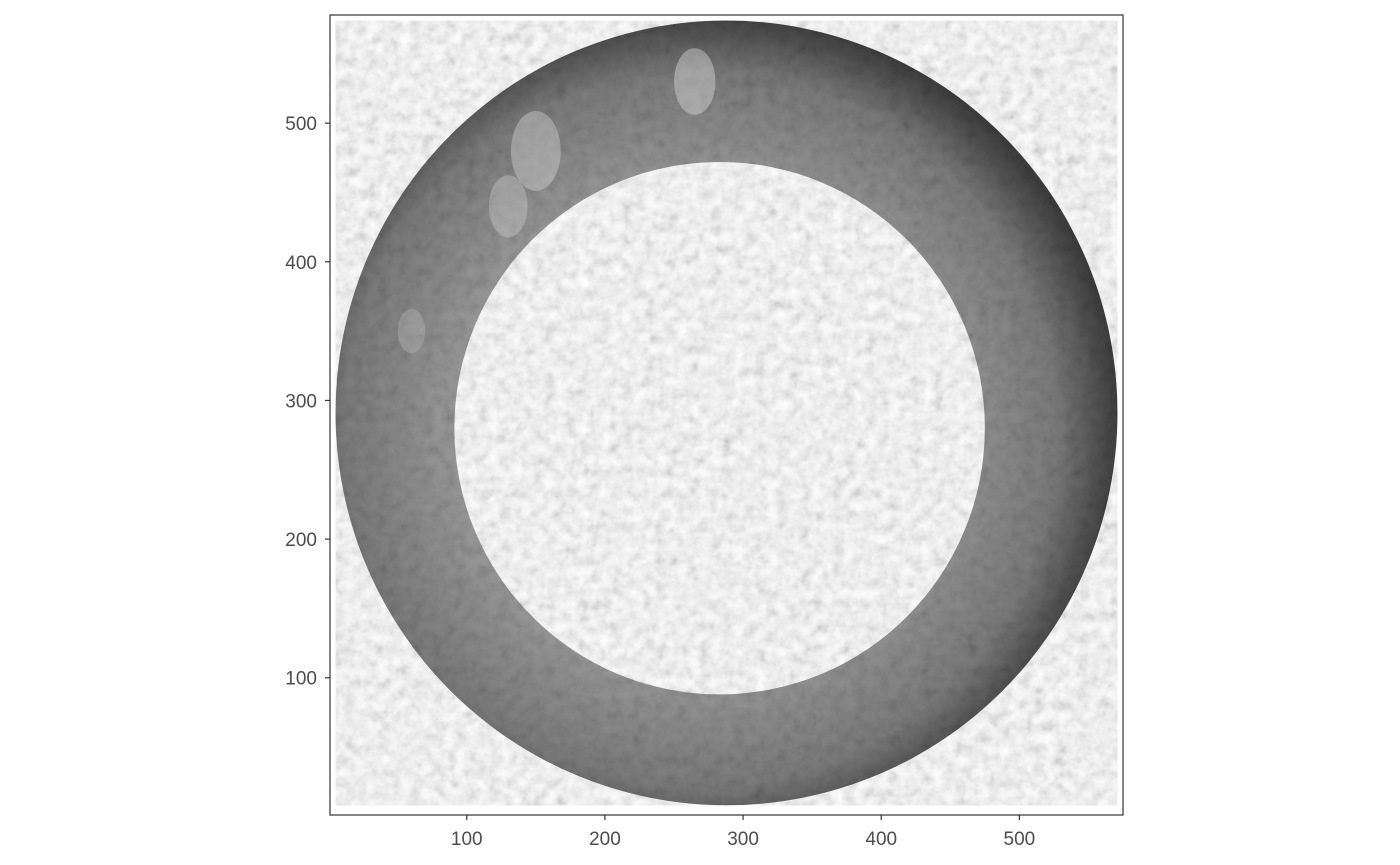  Describe the element at coordinates (301, 540) in the screenshot. I see `y-tick-label: 200` at that location.